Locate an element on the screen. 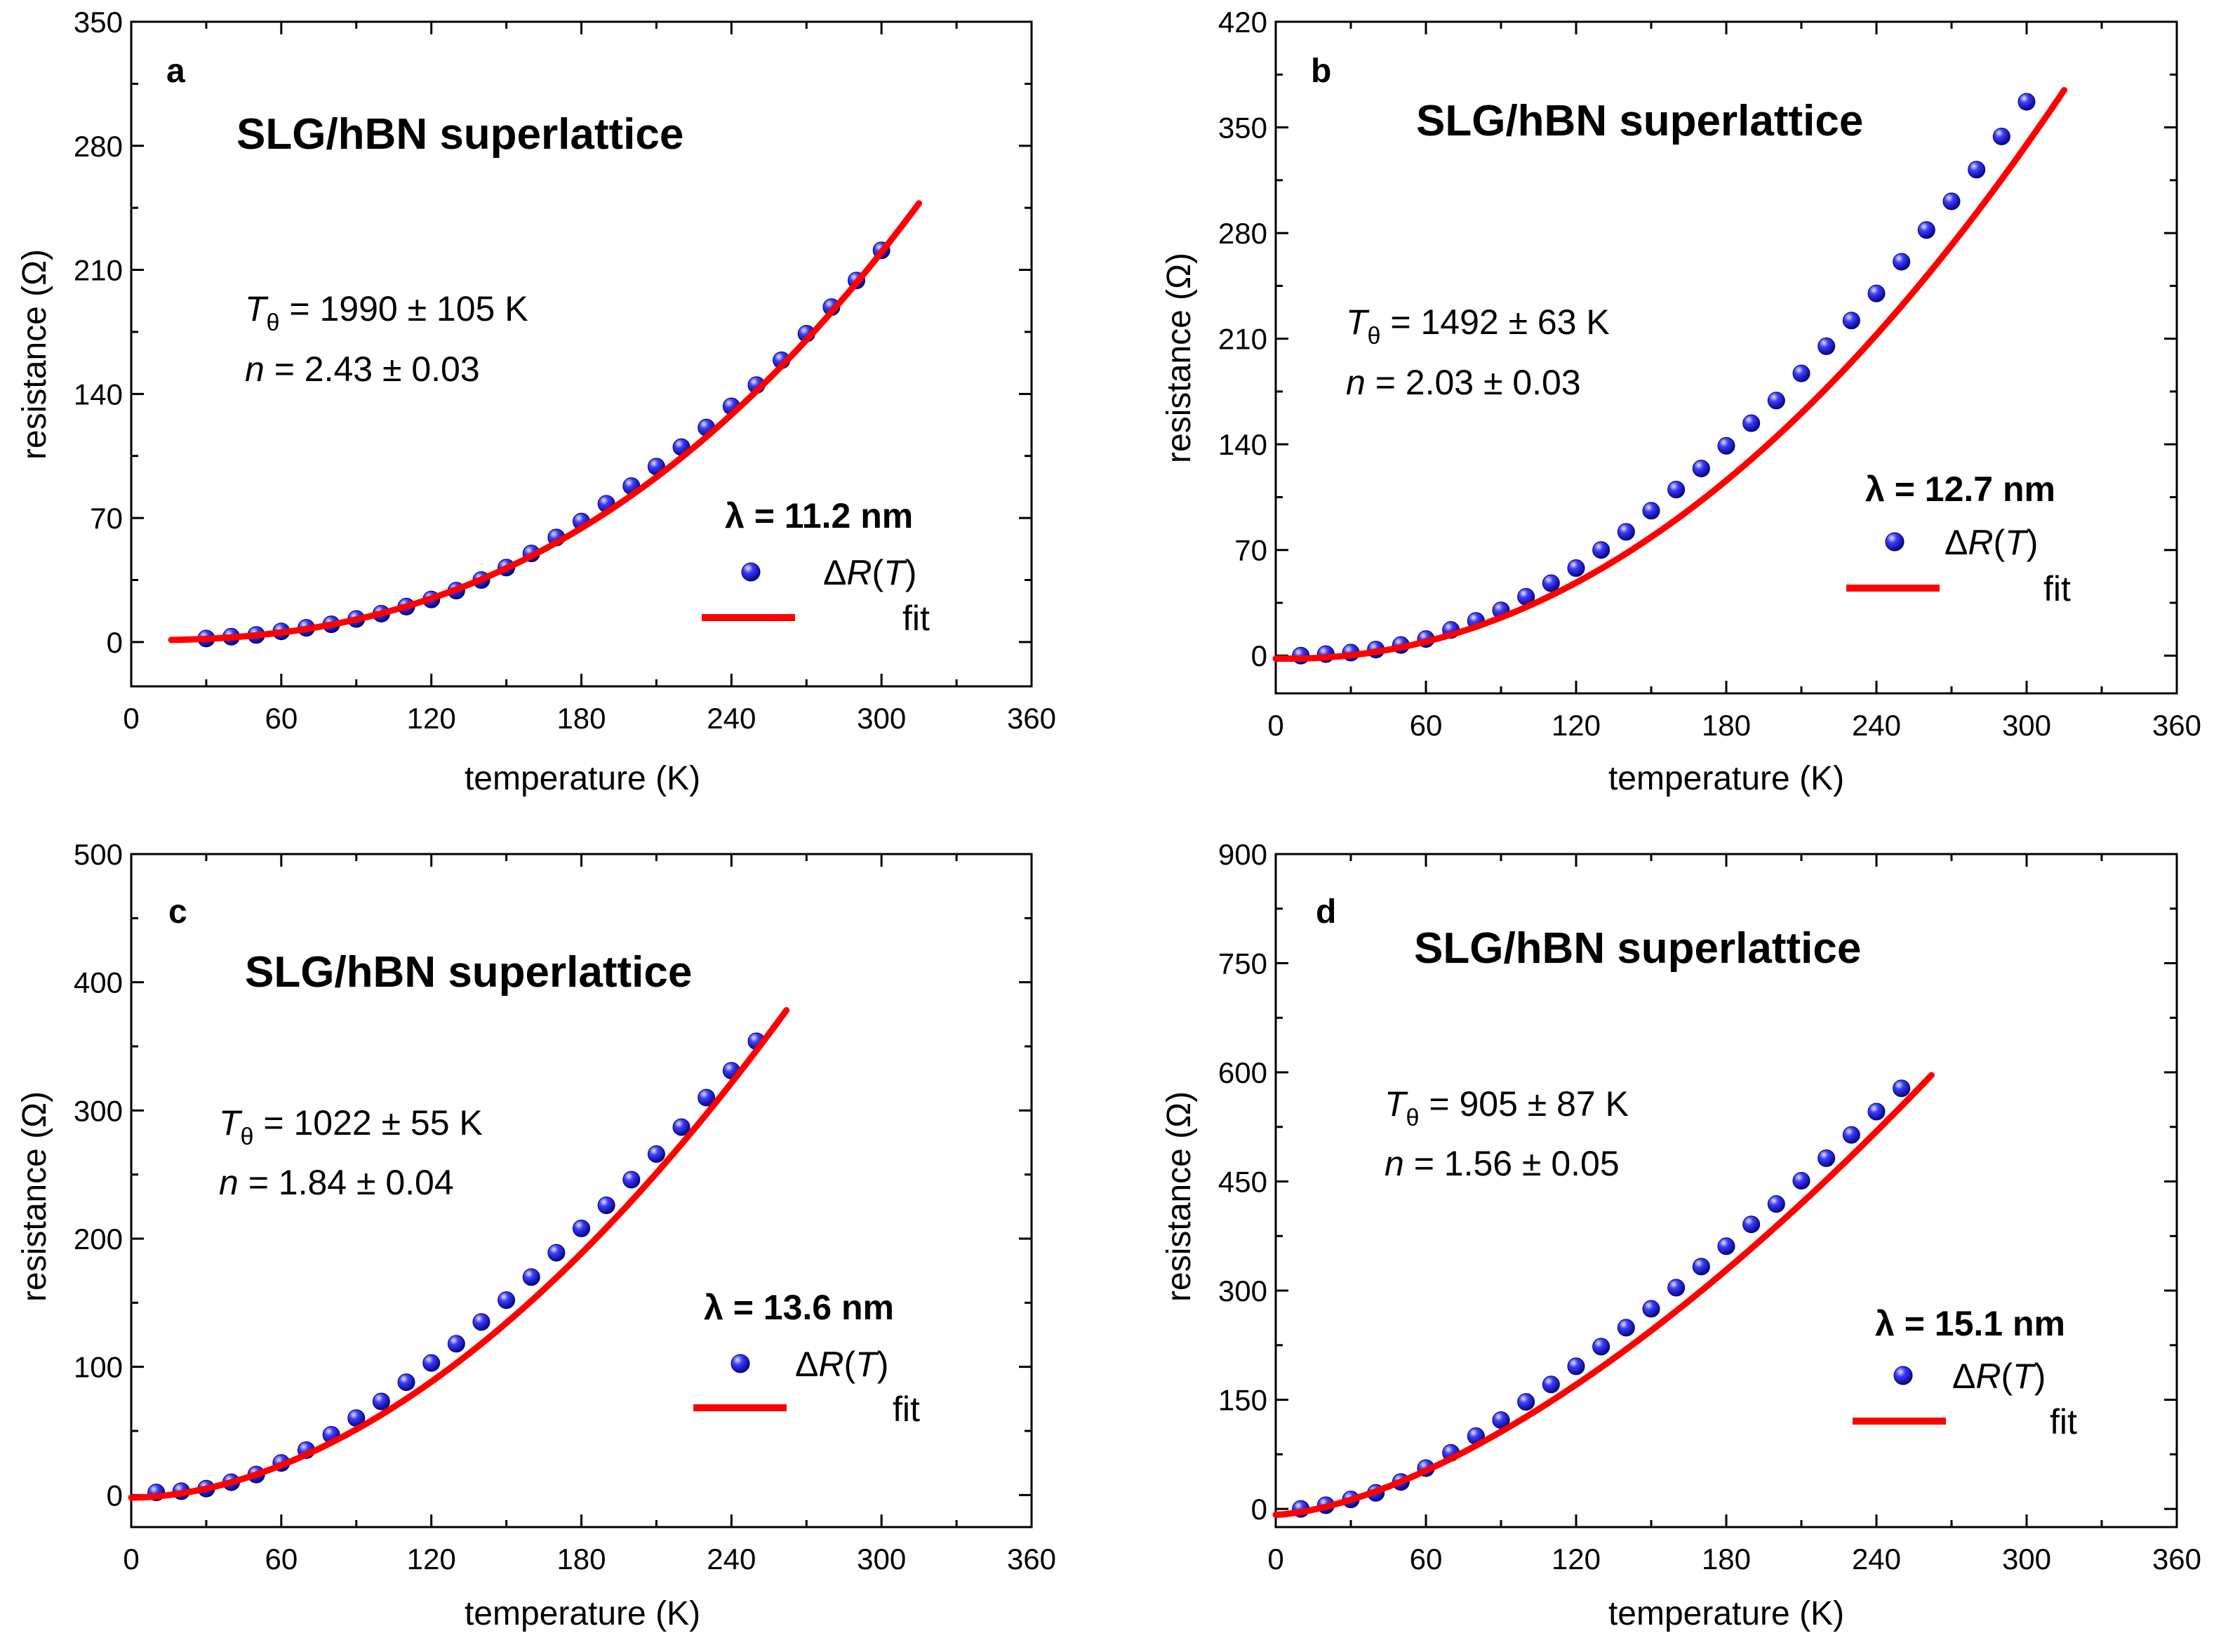 The image size is (2221, 1652). y-tick-label: 100 is located at coordinates (98, 1367).